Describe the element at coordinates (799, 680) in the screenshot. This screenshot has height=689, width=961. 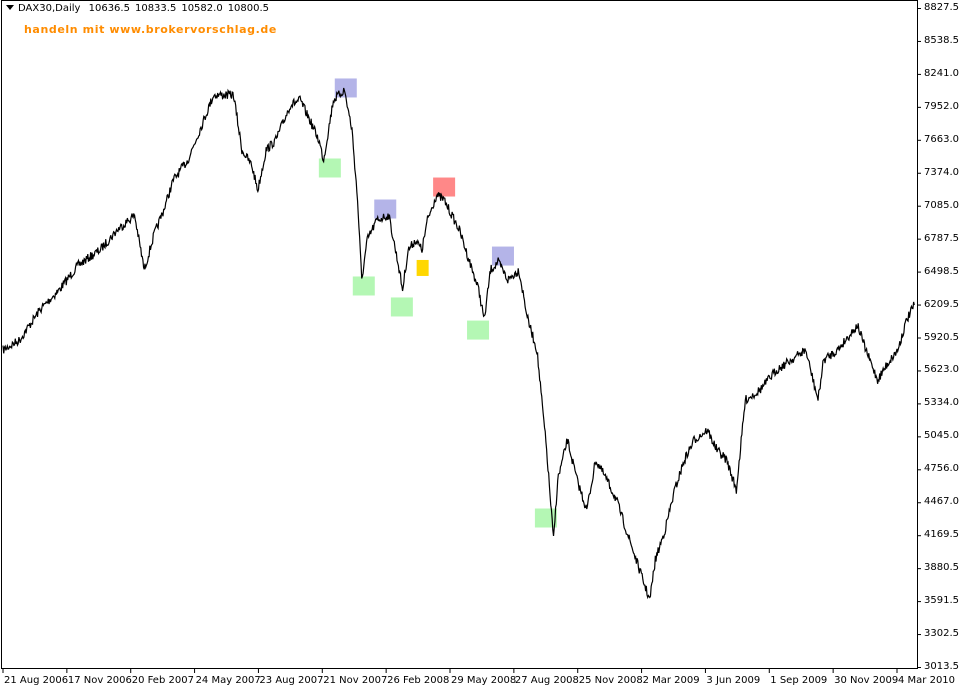
I see `x-tick-label: 1 Sep 2009` at that location.